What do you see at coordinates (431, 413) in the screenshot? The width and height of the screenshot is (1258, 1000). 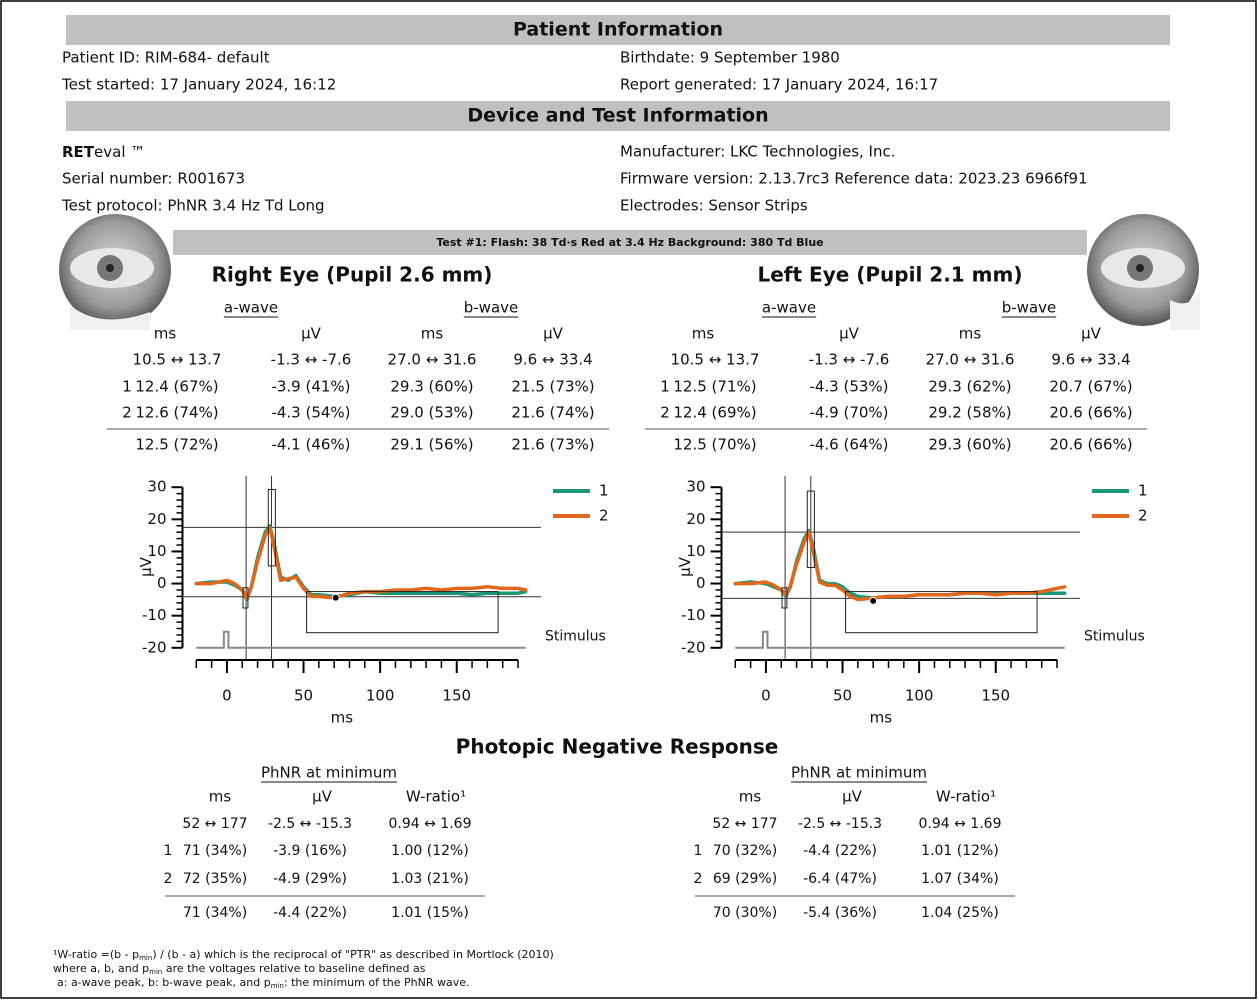 I see `table-cell: 29.0 (53%)` at bounding box center [431, 413].